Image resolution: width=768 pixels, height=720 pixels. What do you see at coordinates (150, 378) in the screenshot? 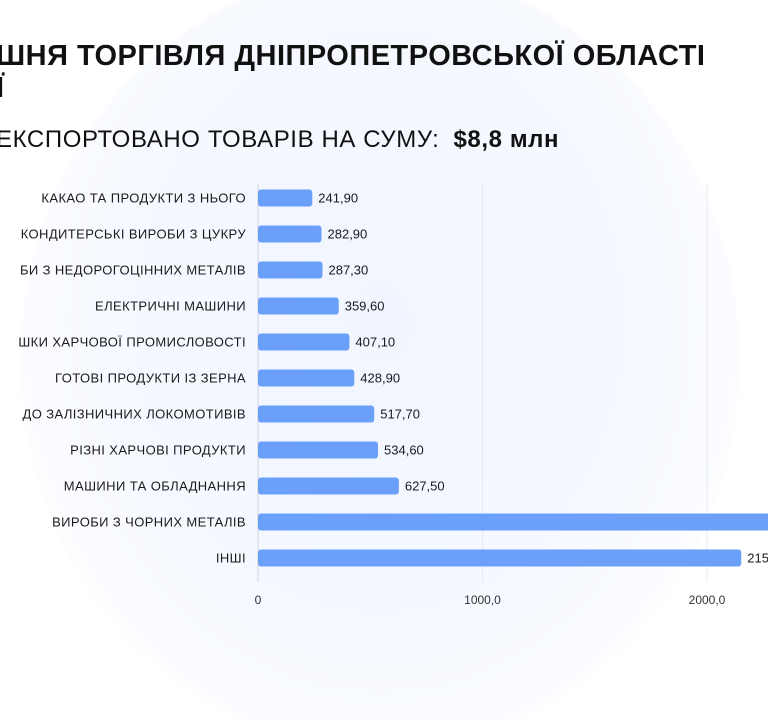
I see `category-label: ГОТОВІ ПРОДУКТИ ІЗ ЗЕРНА` at bounding box center [150, 378].